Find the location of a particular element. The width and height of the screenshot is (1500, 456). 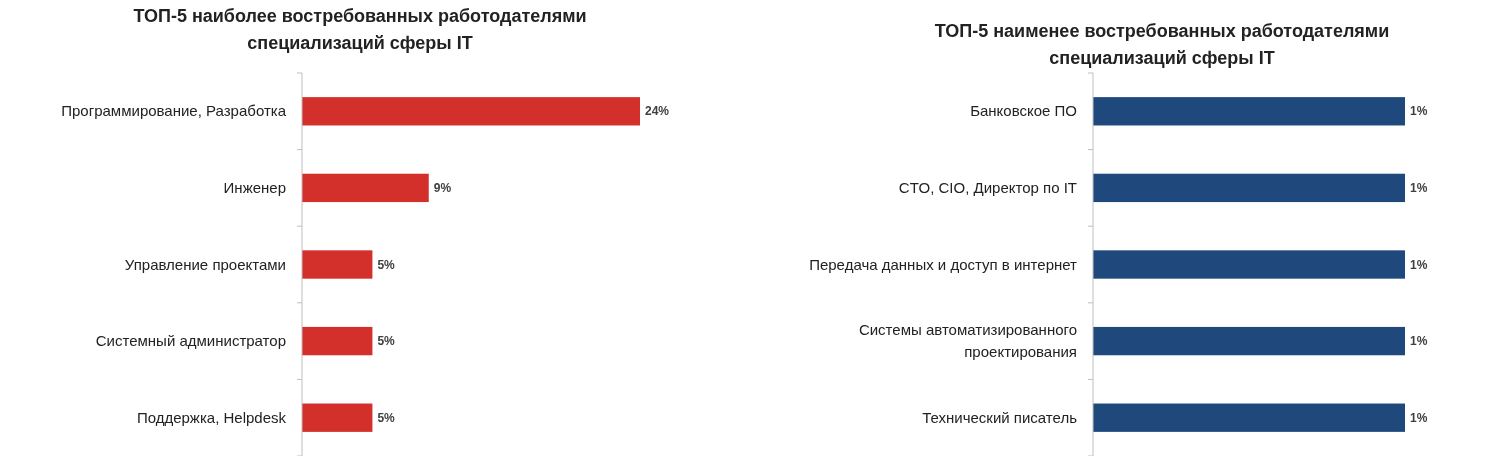

y-tick-label: Системы автоматизированного проектирования is located at coordinates (967, 341).